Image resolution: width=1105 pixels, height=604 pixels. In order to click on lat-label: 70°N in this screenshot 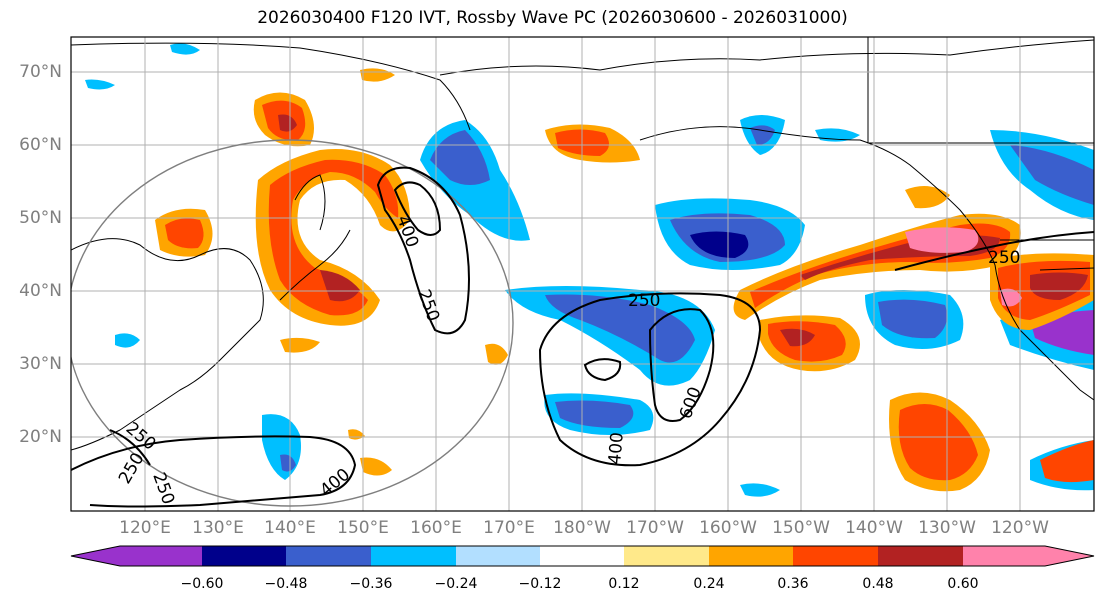, I will do `click(40, 72)`.